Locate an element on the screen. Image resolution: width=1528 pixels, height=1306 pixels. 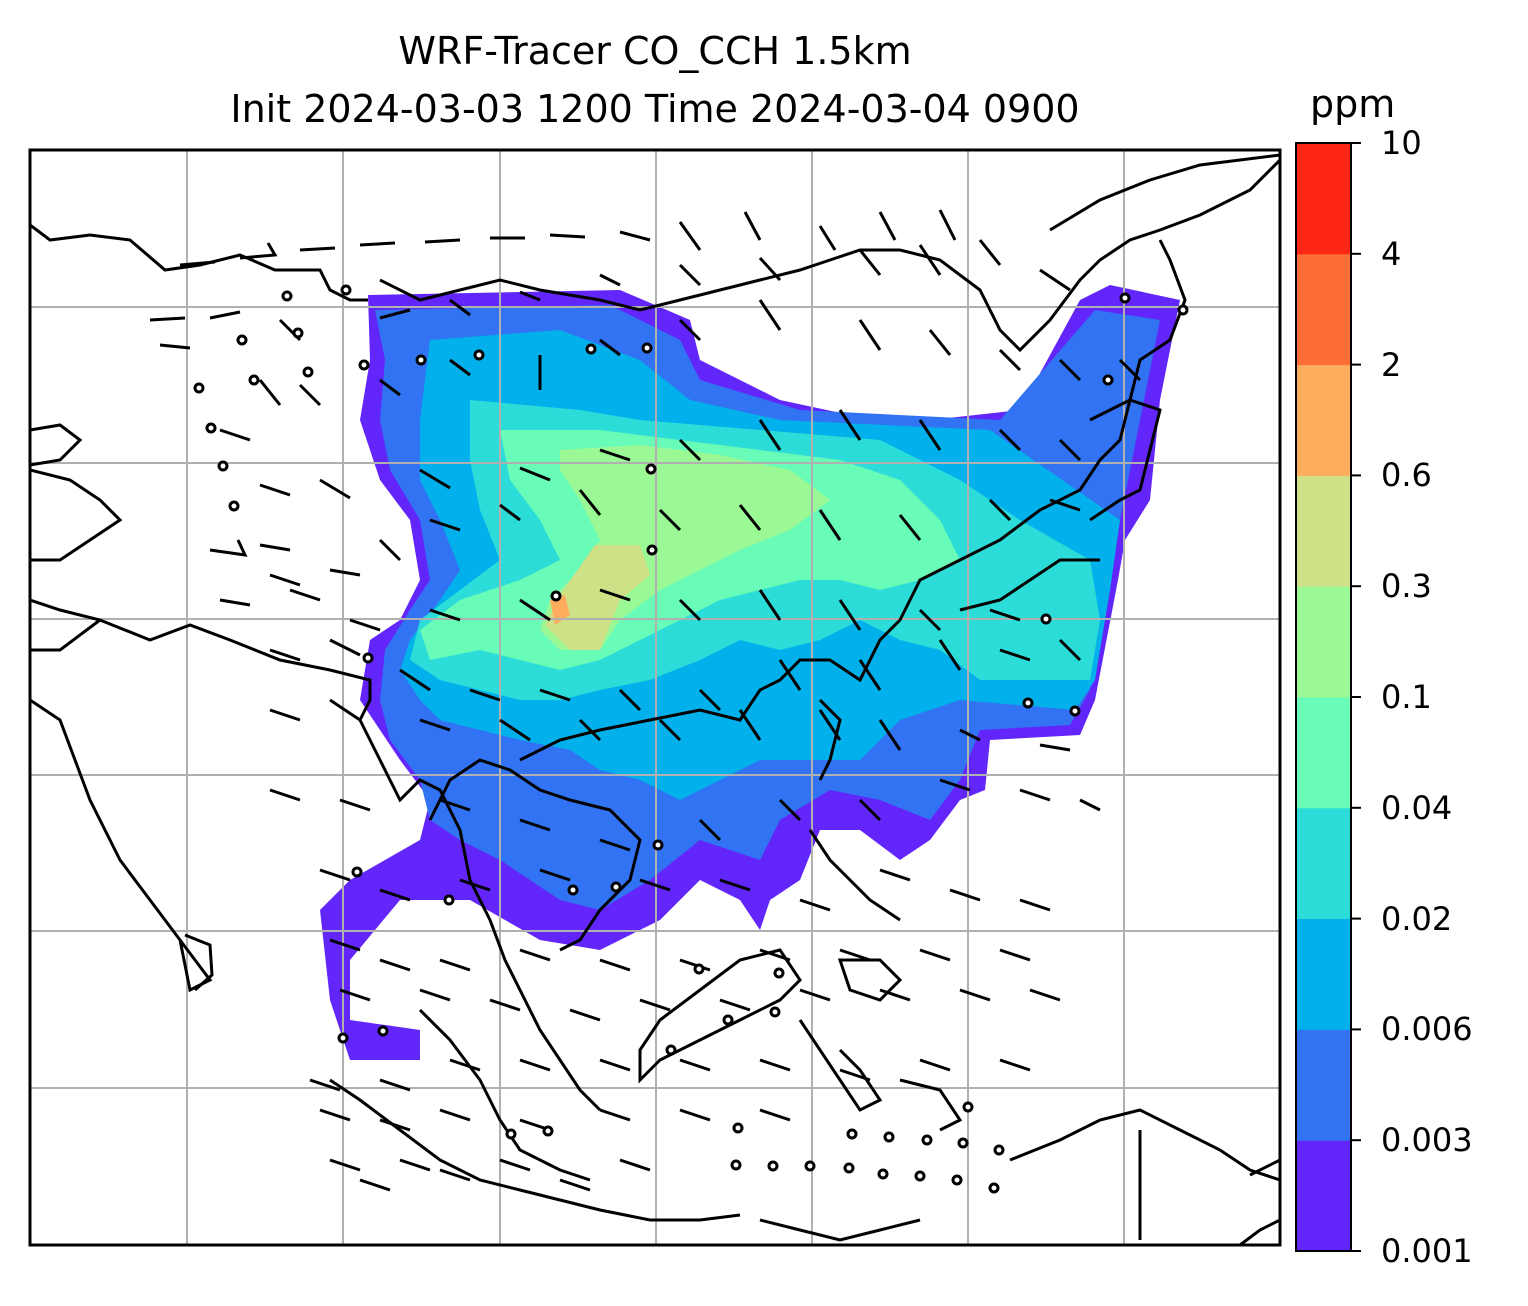
colorbar-tick-label: 0.006 is located at coordinates (1427, 1029).